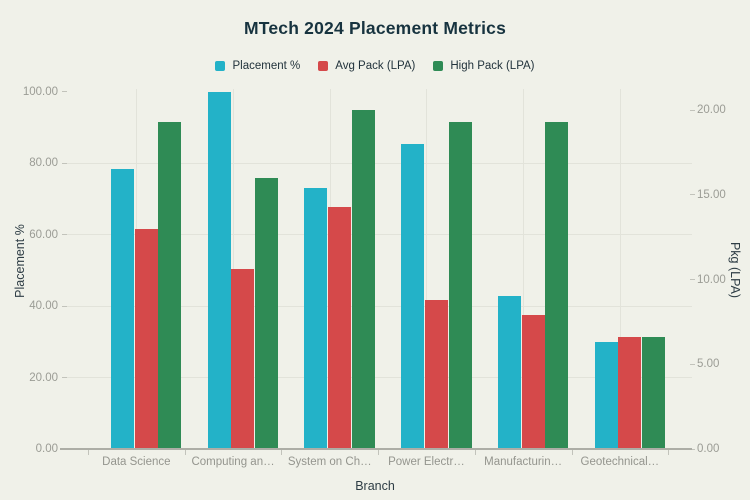 The width and height of the screenshot is (750, 500). What do you see at coordinates (43, 306) in the screenshot?
I see `y-left-tick-label: 40.00` at bounding box center [43, 306].